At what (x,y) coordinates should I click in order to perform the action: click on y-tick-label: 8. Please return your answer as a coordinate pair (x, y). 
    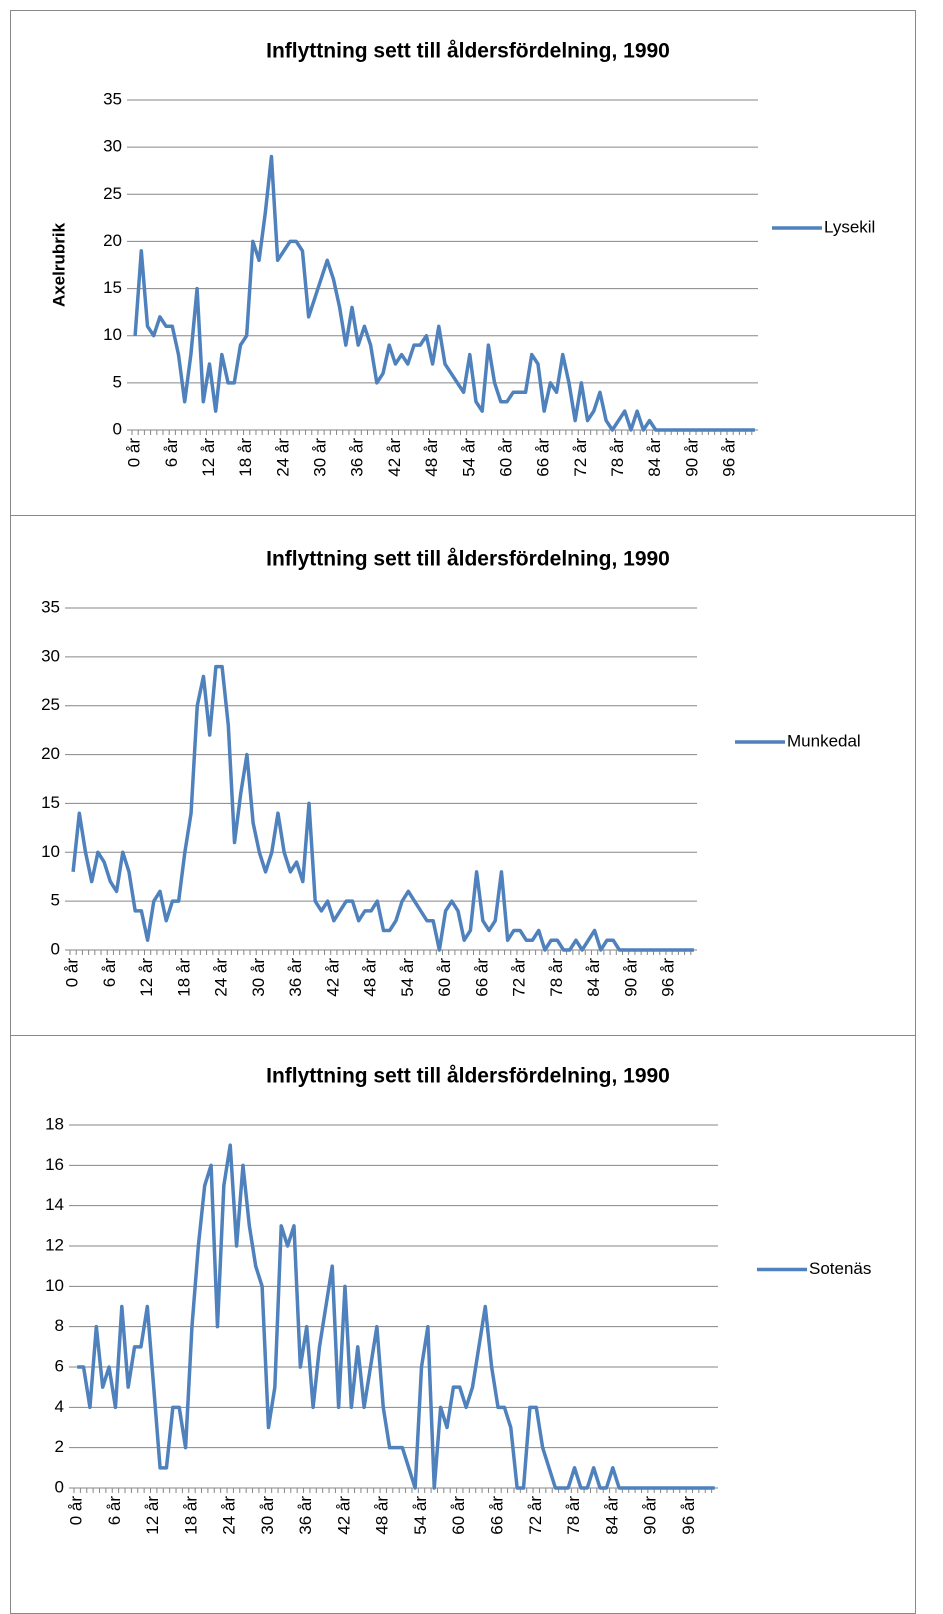
    Looking at the image, I should click on (59, 1325).